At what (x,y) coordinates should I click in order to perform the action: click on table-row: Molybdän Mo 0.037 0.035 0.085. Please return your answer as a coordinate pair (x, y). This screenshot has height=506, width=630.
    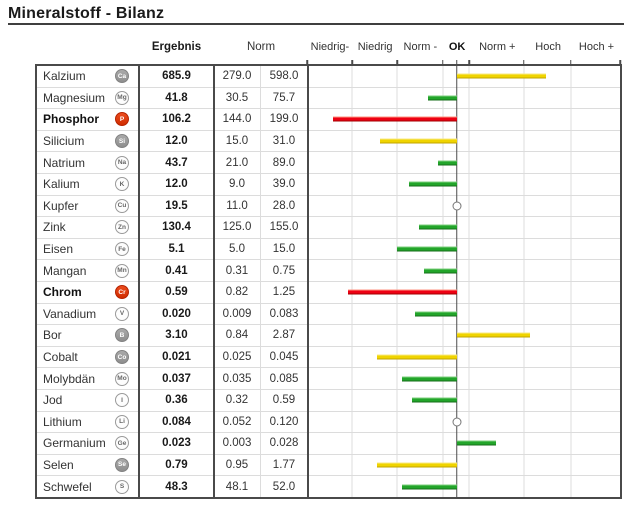
    Looking at the image, I should click on (328, 379).